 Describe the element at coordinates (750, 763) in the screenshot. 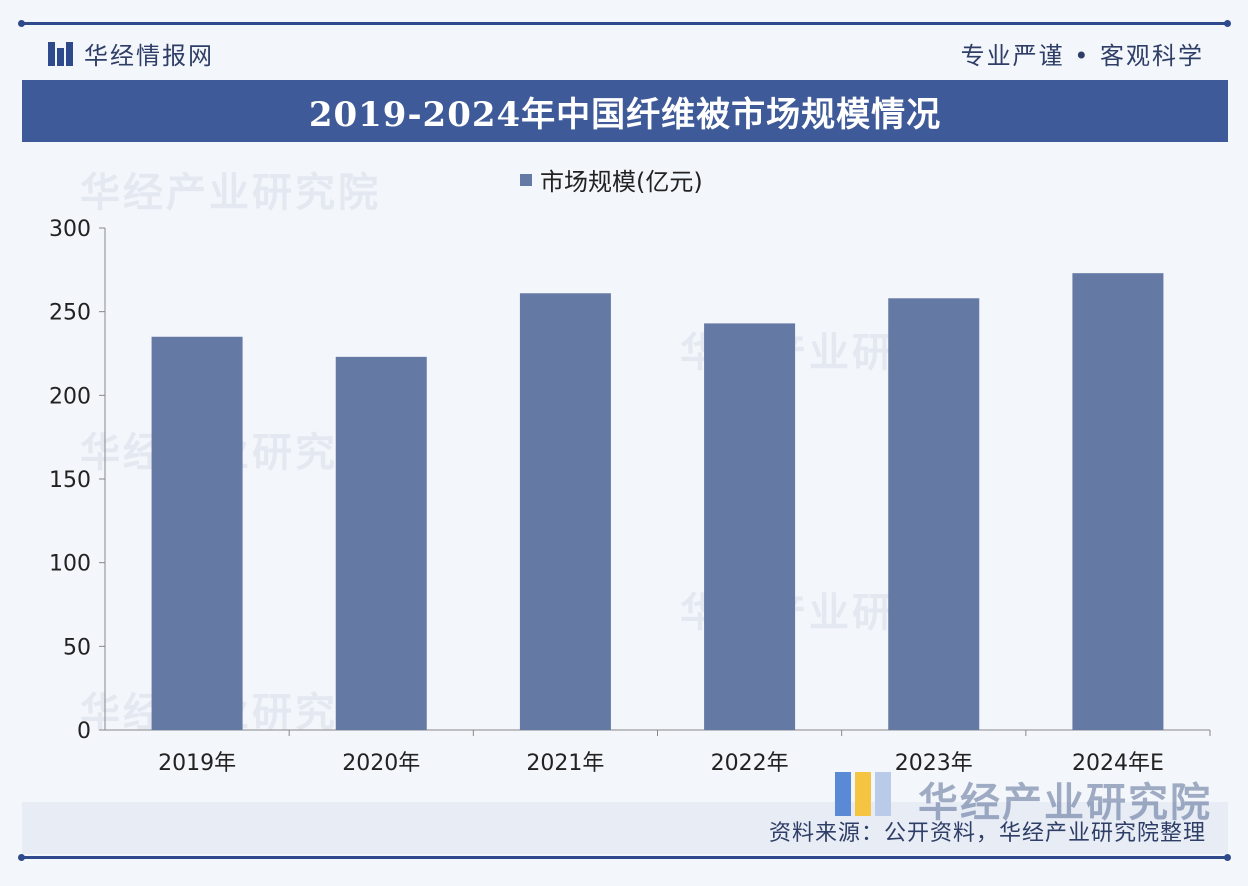

I see `x-tick-label: 2022年` at that location.